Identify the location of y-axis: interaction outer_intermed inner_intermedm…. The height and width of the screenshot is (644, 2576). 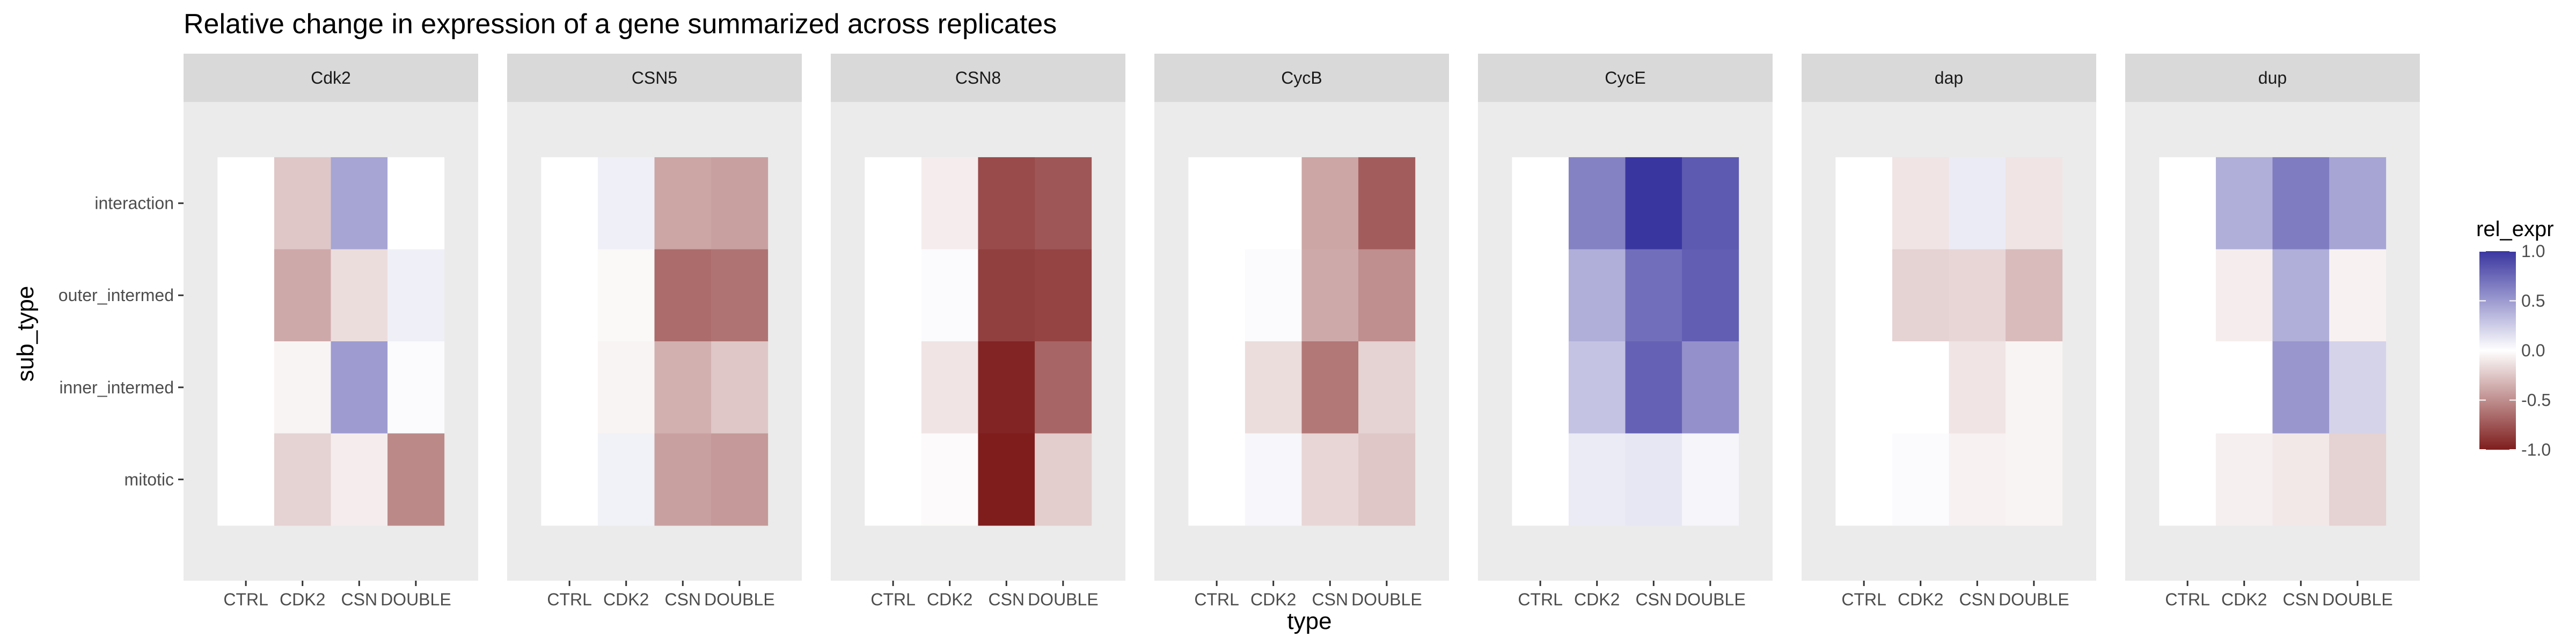
(121, 341).